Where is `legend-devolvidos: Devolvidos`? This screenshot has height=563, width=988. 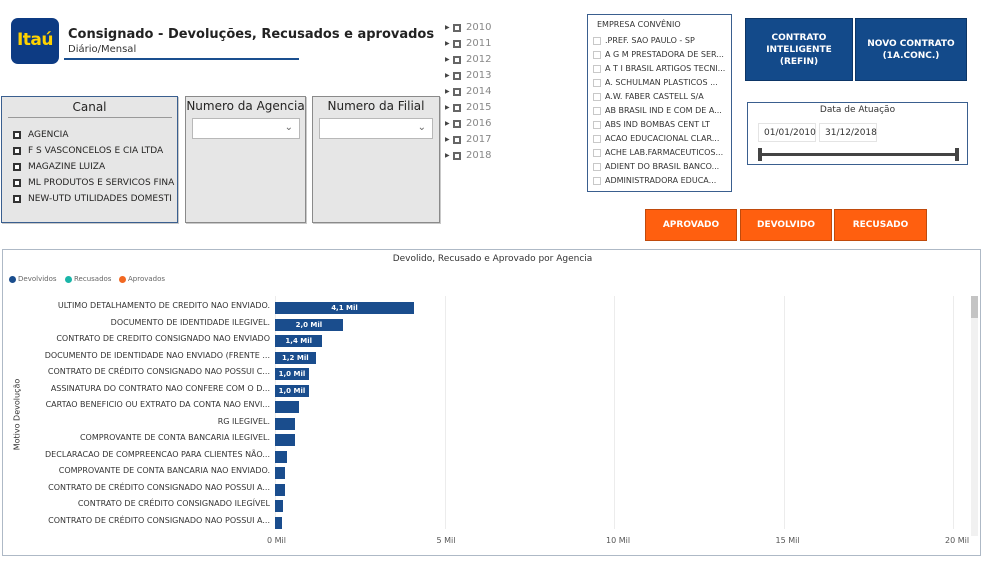 legend-devolvidos: Devolvidos is located at coordinates (33, 279).